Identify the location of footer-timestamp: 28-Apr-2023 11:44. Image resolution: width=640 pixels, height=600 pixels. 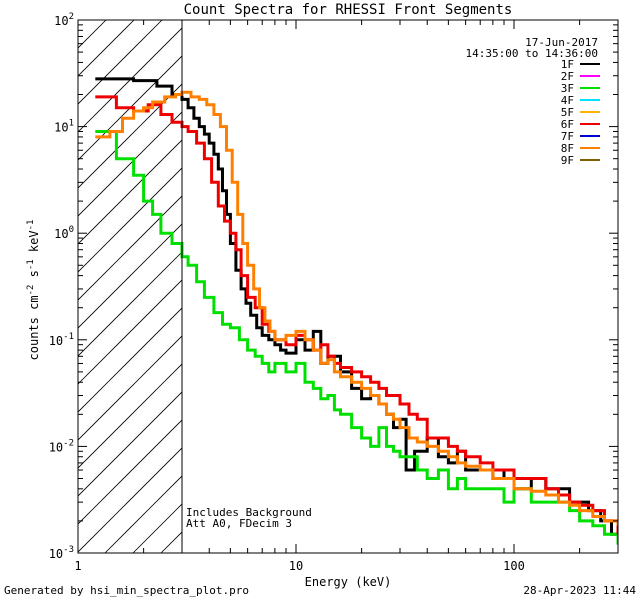
(579, 590).